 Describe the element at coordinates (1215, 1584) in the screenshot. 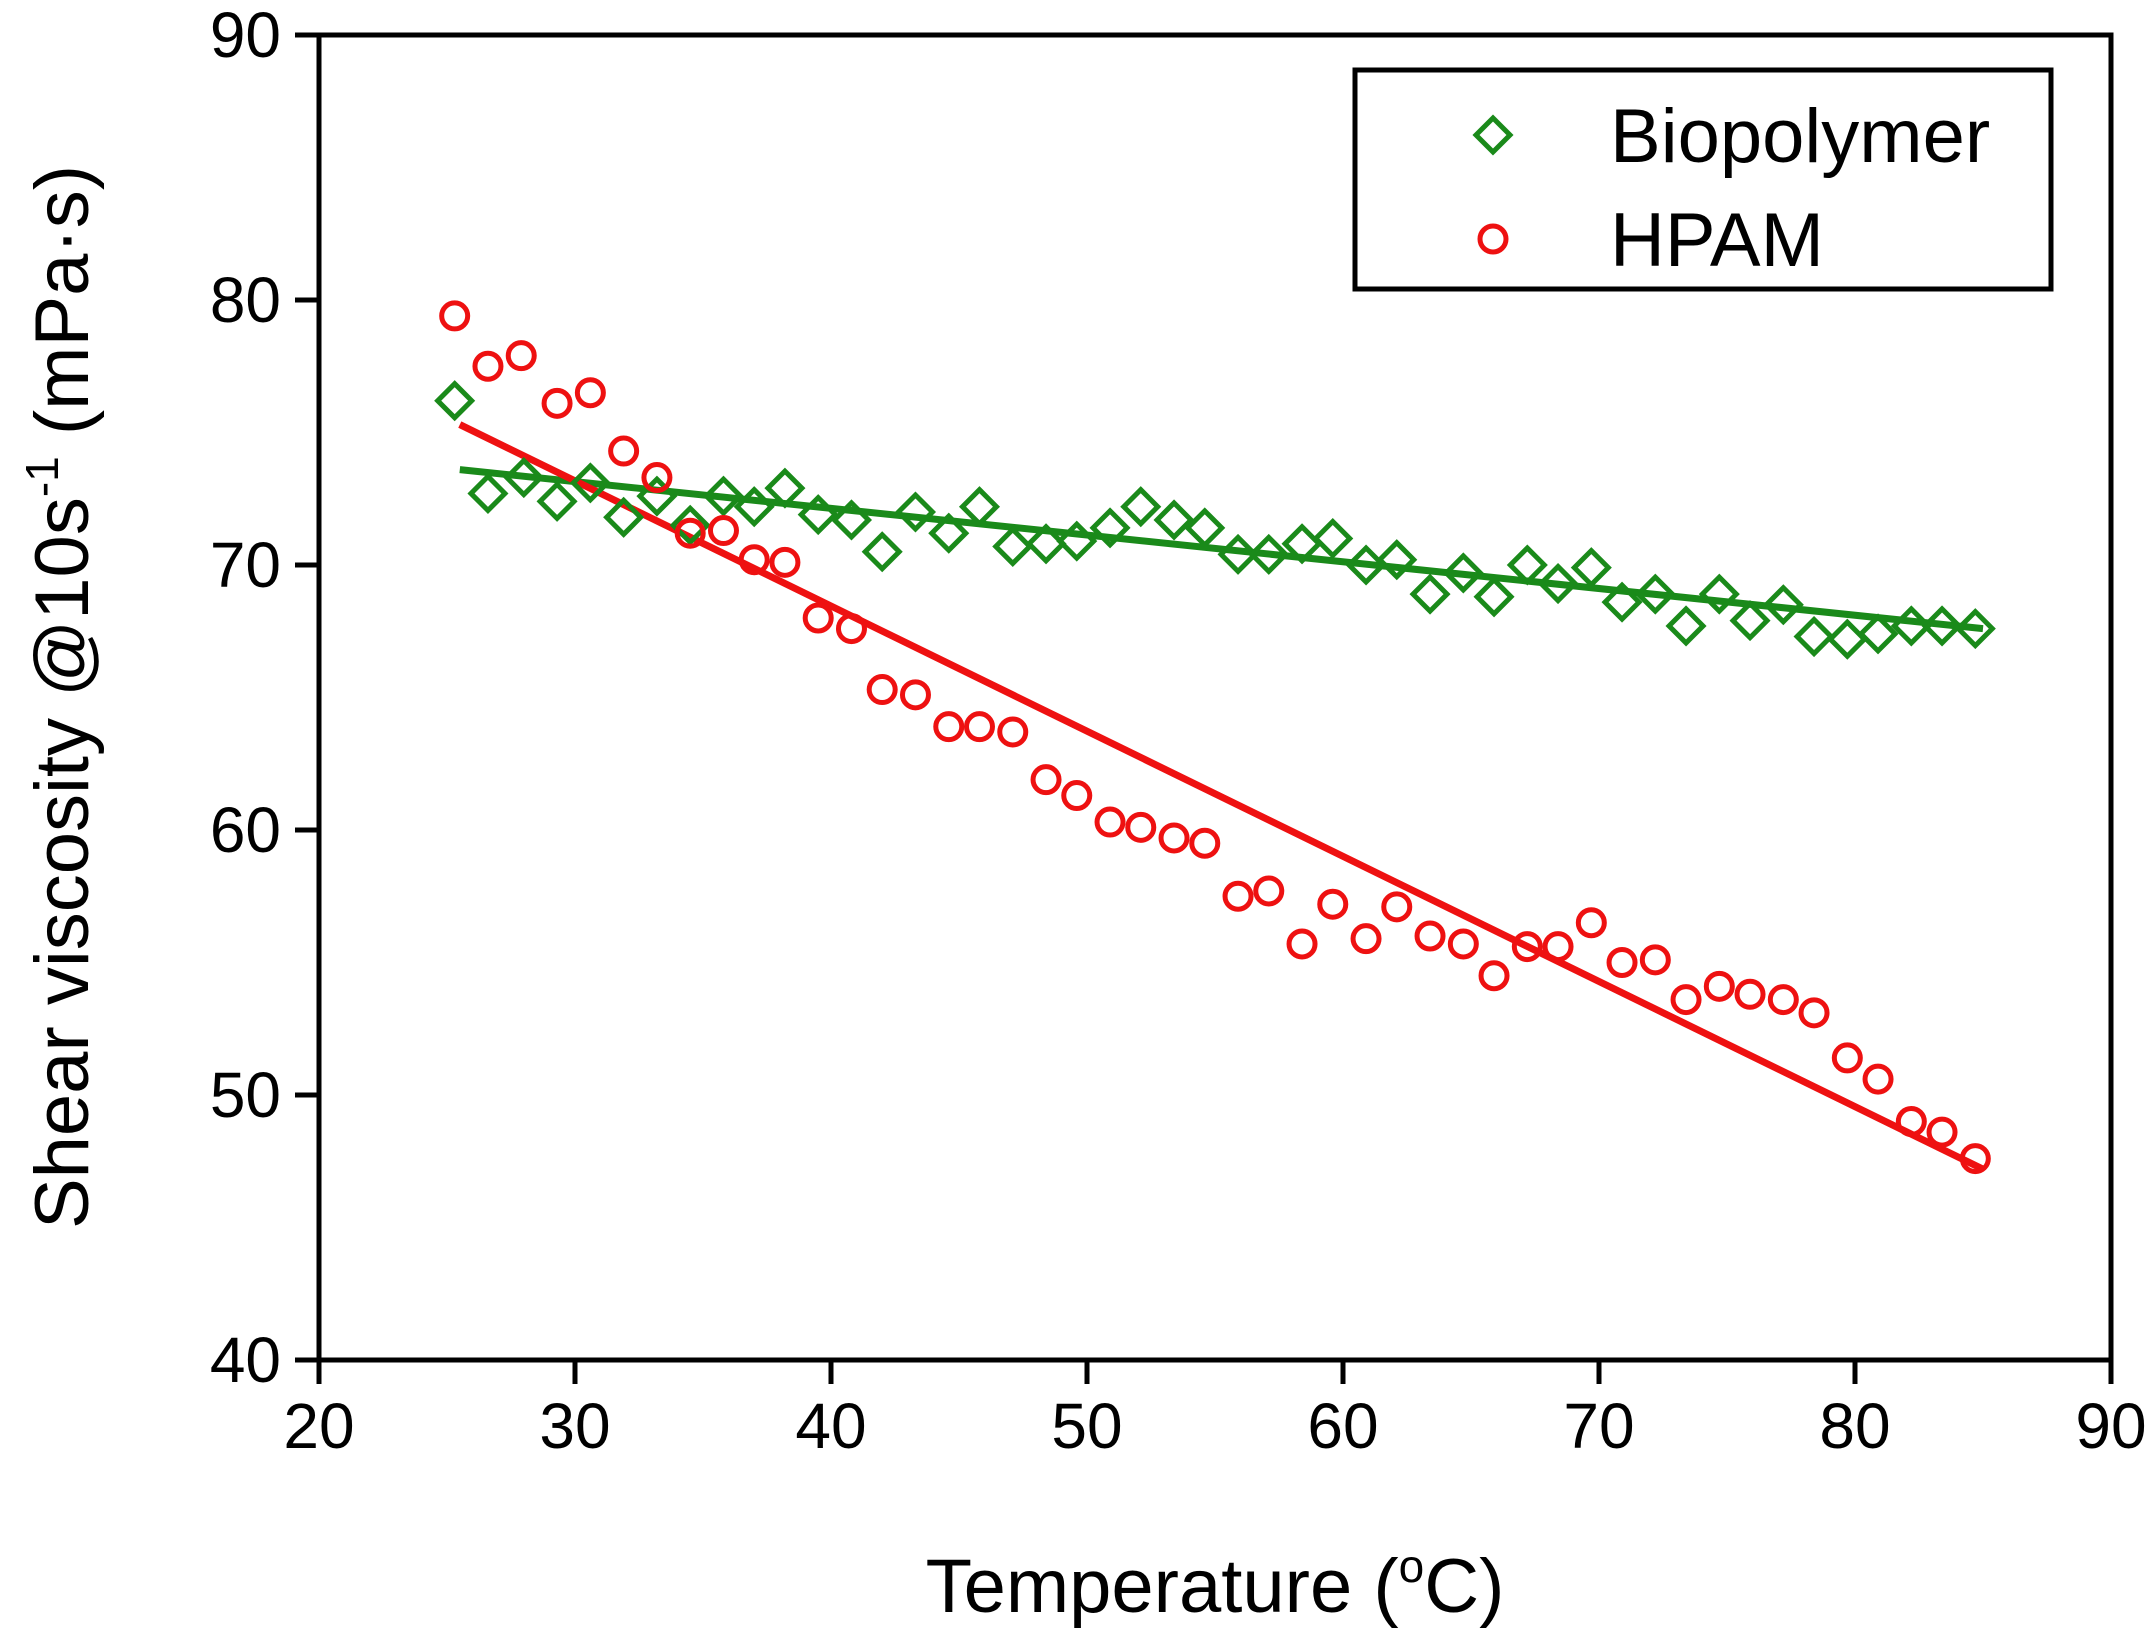

I see `x-axis-title: Temperature (oC)` at that location.